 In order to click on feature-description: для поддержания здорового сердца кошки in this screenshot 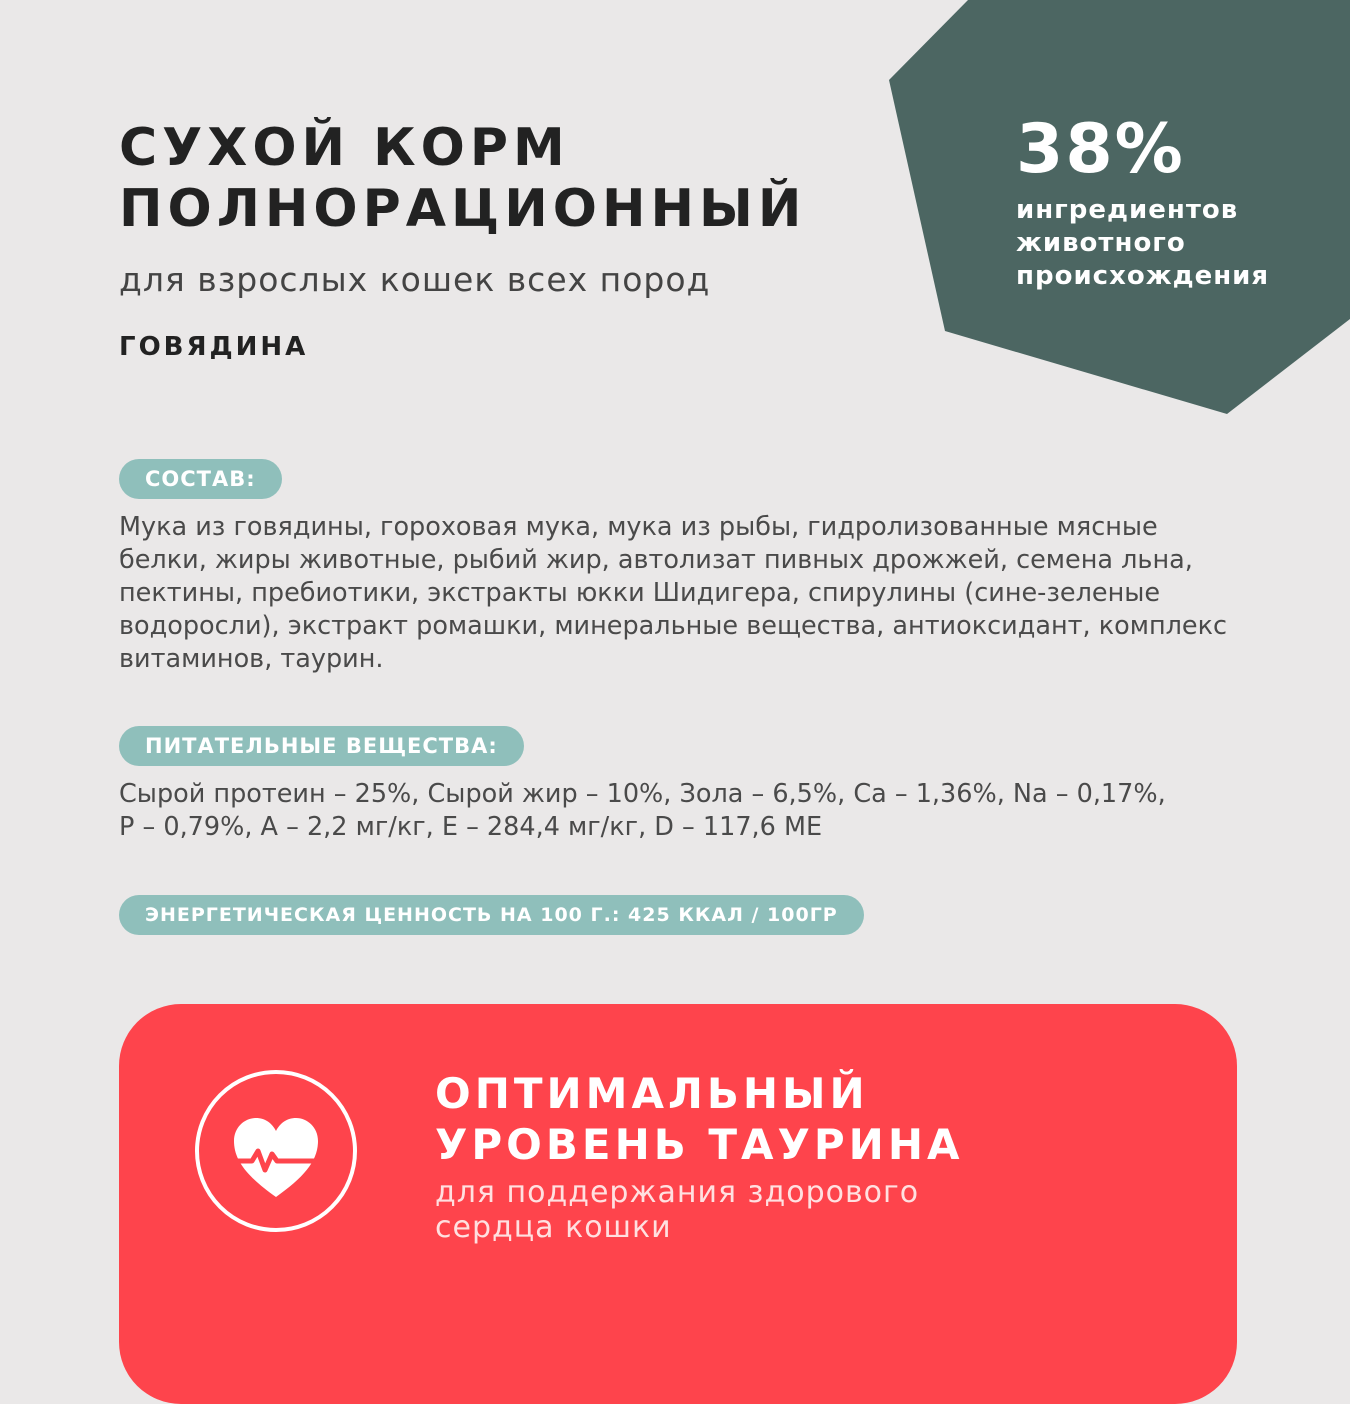, I will do `click(785, 1210)`.